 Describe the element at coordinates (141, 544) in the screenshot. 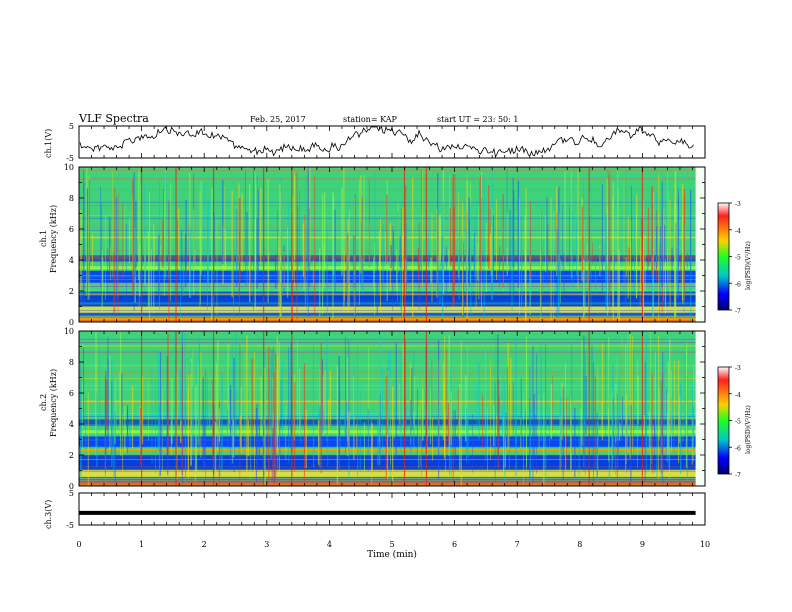

I see `x-tick-label: 1` at that location.